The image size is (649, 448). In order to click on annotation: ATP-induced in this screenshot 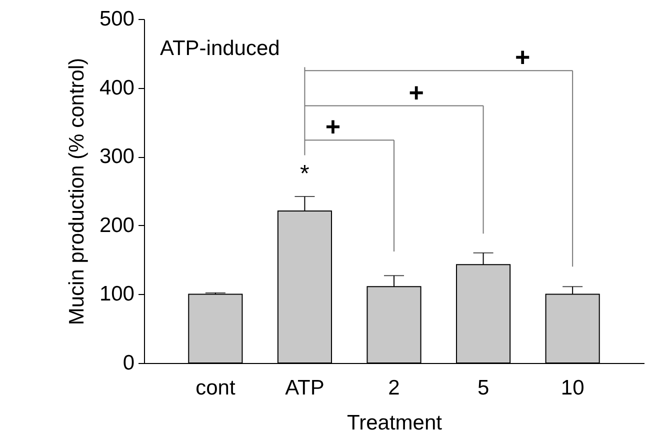, I will do `click(220, 48)`.